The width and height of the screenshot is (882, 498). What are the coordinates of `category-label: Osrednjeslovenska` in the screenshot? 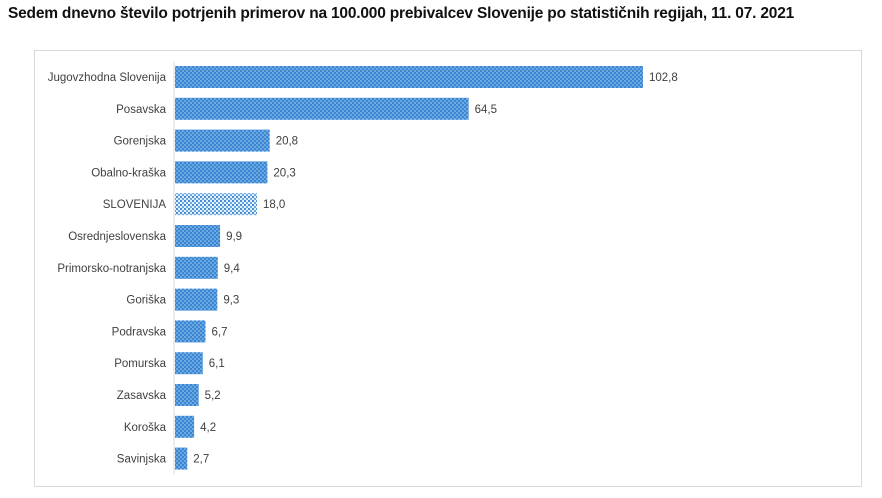 It's located at (117, 237).